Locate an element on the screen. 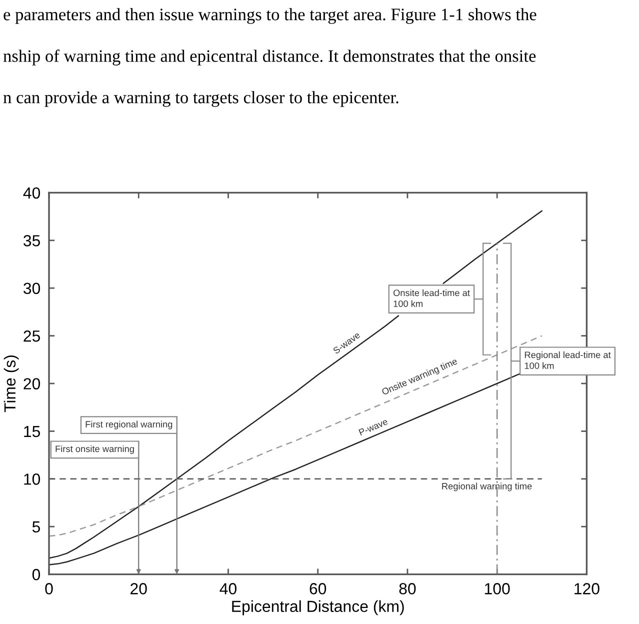 The width and height of the screenshot is (639, 624). y-tick-label: 15 is located at coordinates (32, 432).